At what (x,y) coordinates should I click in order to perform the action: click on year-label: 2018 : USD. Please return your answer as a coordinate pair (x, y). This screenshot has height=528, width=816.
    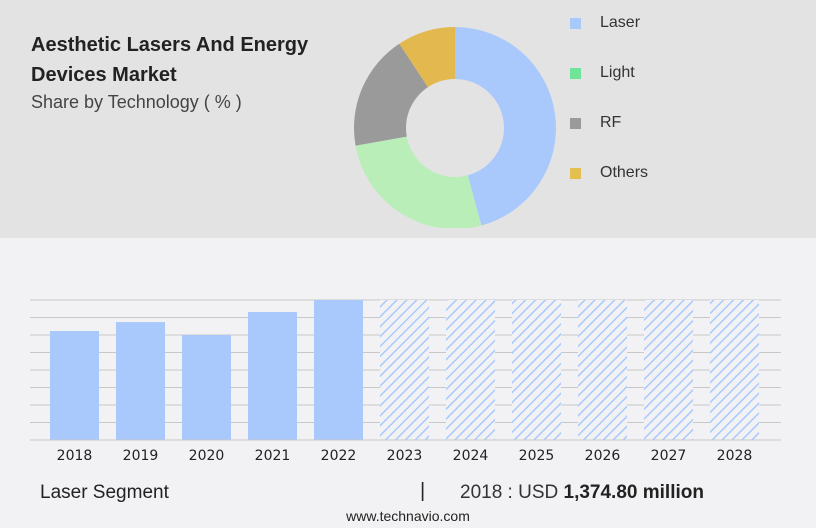
    Looking at the image, I should click on (509, 492).